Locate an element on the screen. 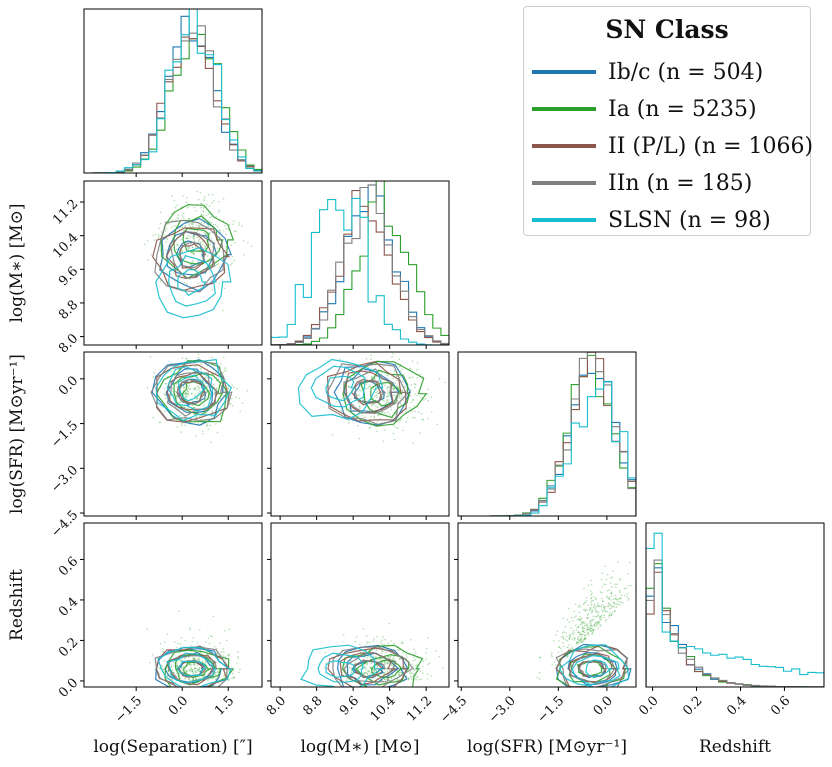 This screenshot has width=832, height=767. panel-sep-vs-sep is located at coordinates (173, 92).